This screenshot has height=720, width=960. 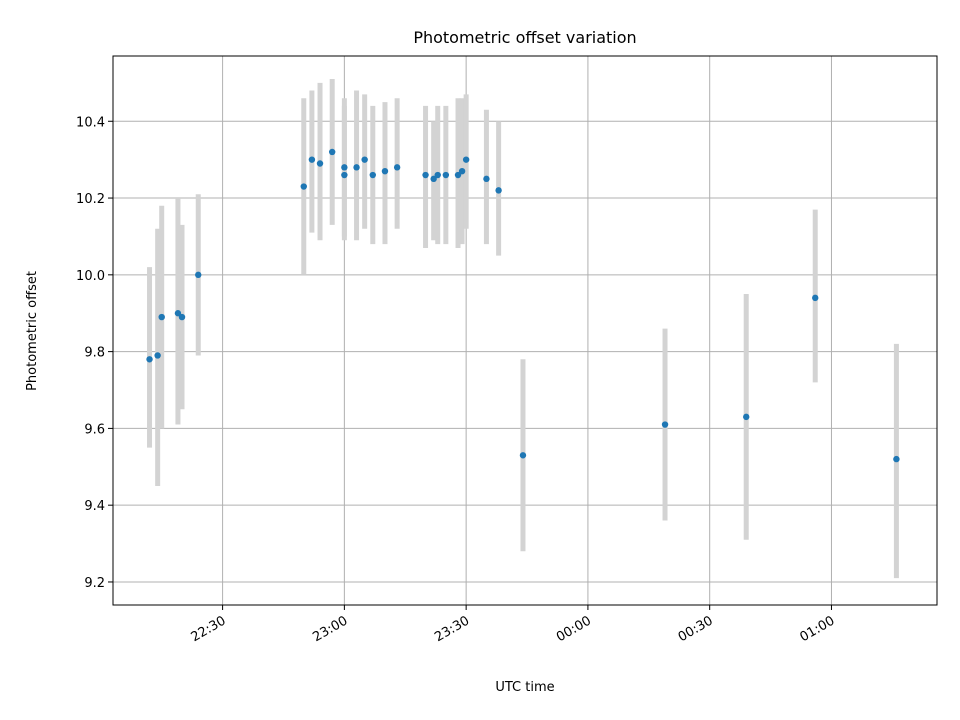 What do you see at coordinates (818, 629) in the screenshot?
I see `x-tick-label: 01:00` at bounding box center [818, 629].